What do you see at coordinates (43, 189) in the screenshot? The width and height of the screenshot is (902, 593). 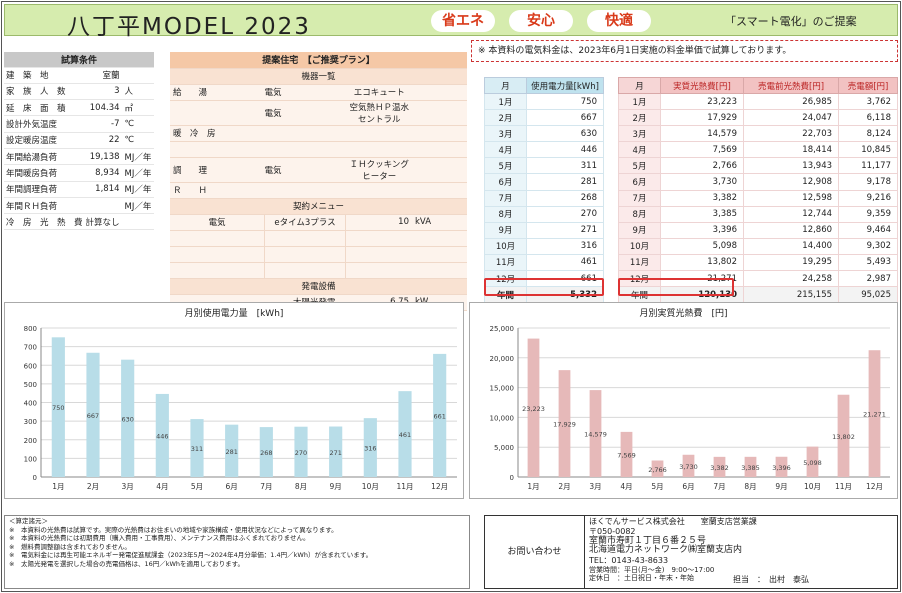 I see `condition-label: 年間調理負荷` at bounding box center [43, 189].